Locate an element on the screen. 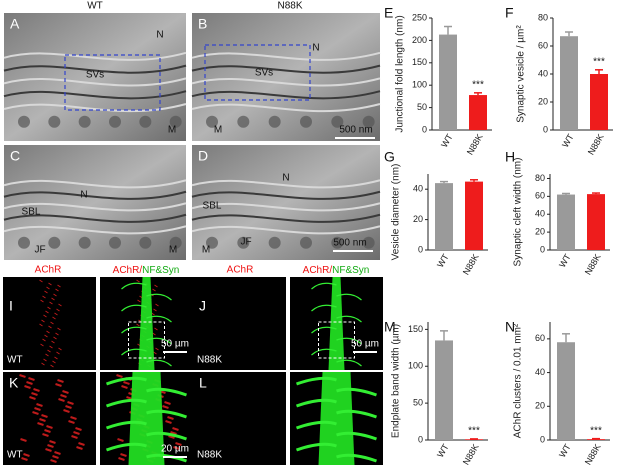  x-tick-label: N88K is located at coordinates (593, 454).